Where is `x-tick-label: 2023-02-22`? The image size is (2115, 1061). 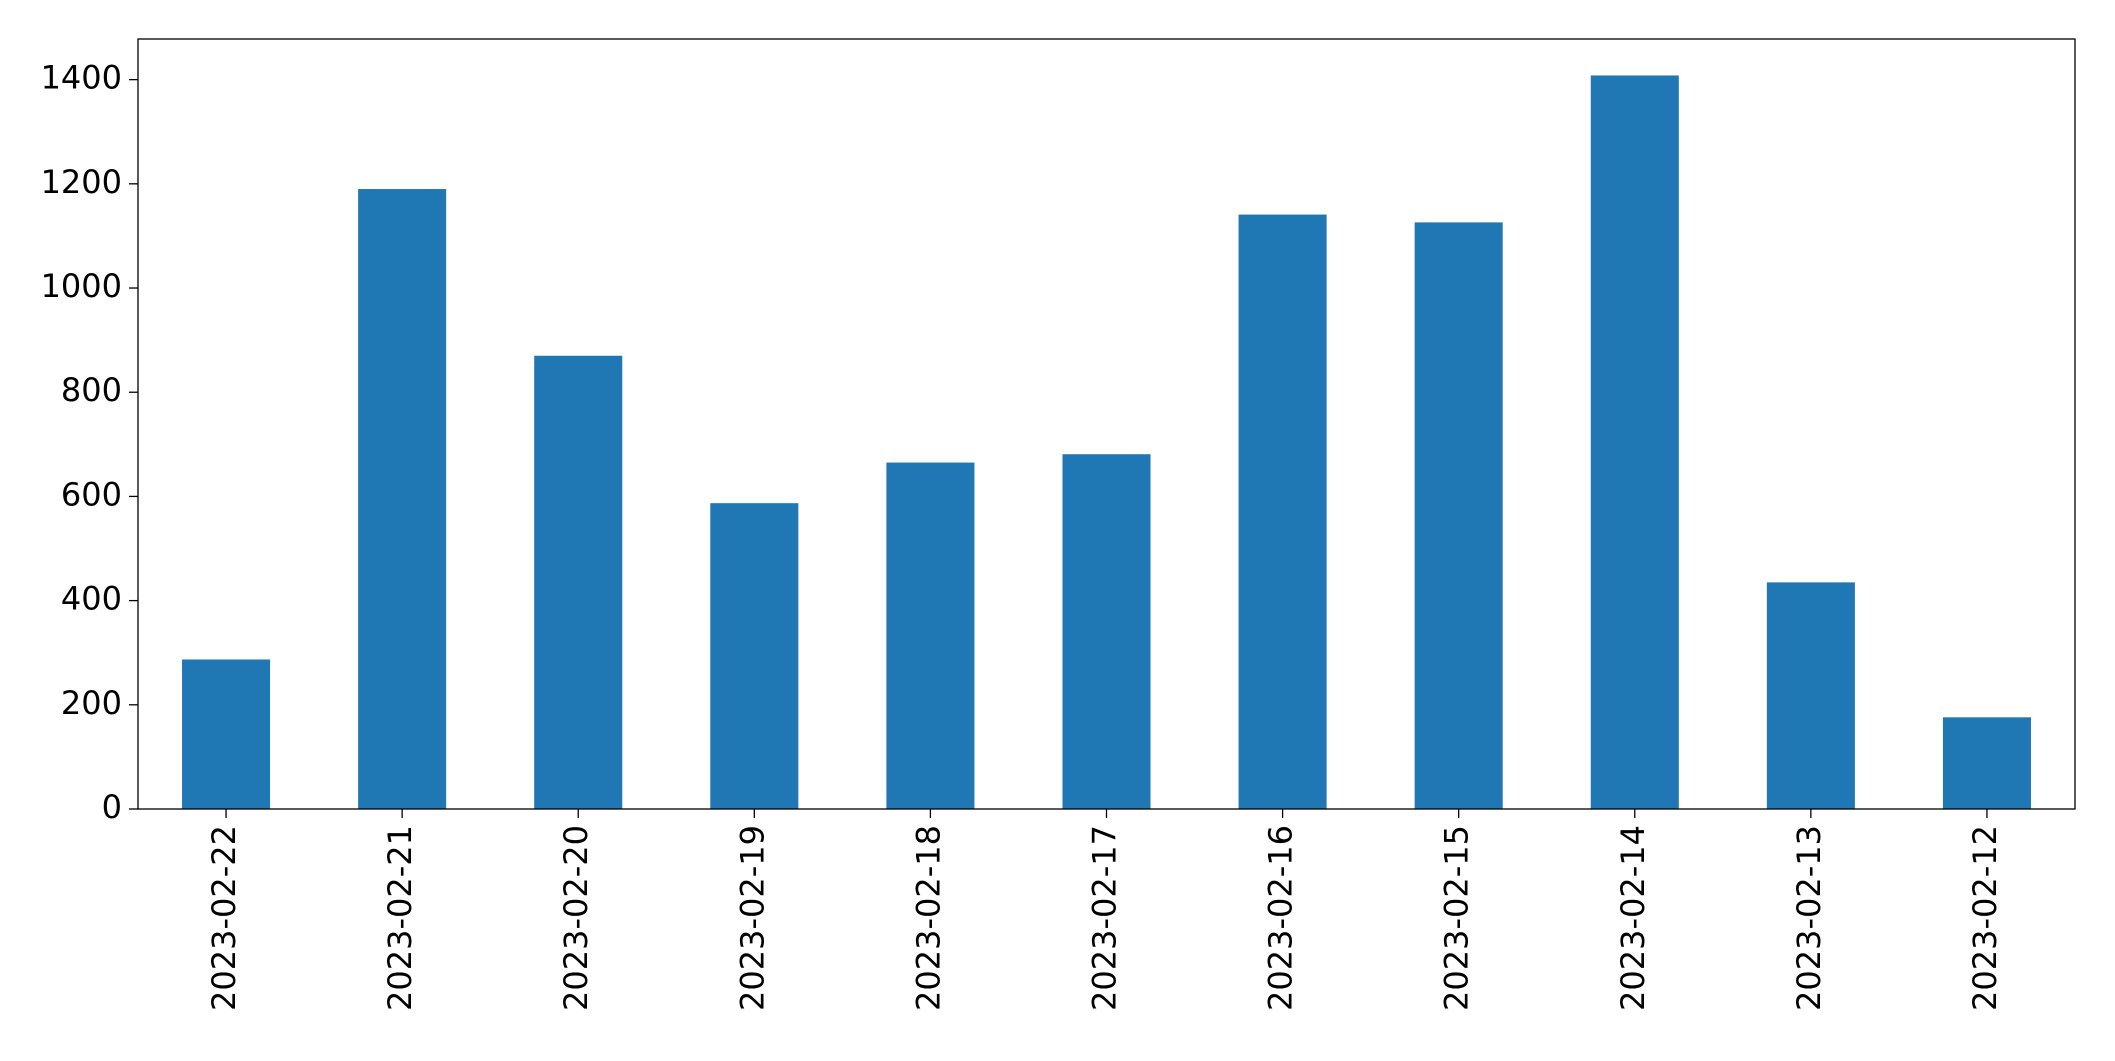 x-tick-label: 2023-02-22 is located at coordinates (224, 918).